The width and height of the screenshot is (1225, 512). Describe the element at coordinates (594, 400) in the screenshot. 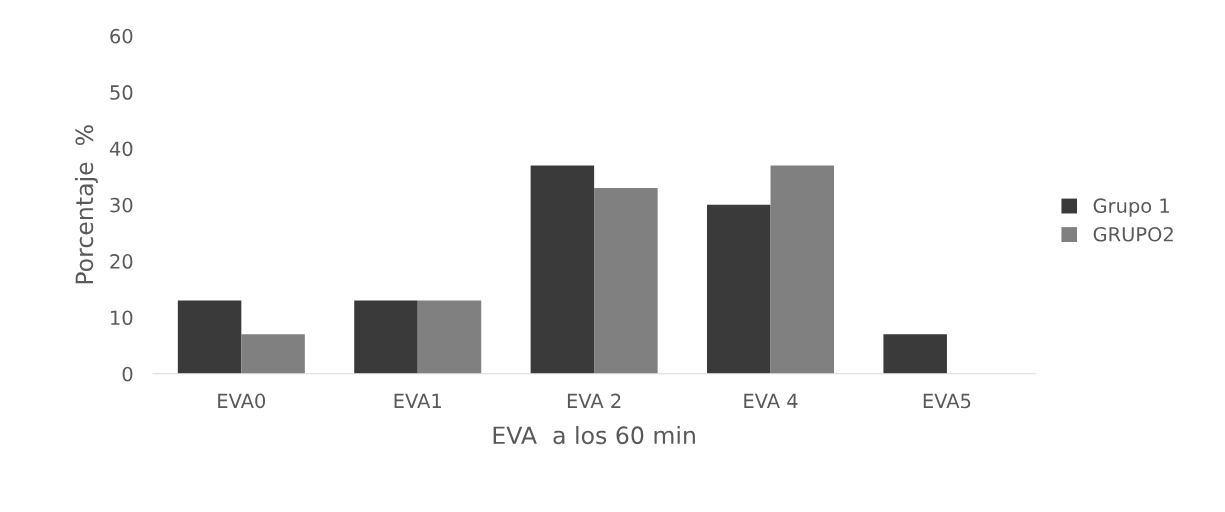

I see `x-tick-label: EVA 2` at that location.